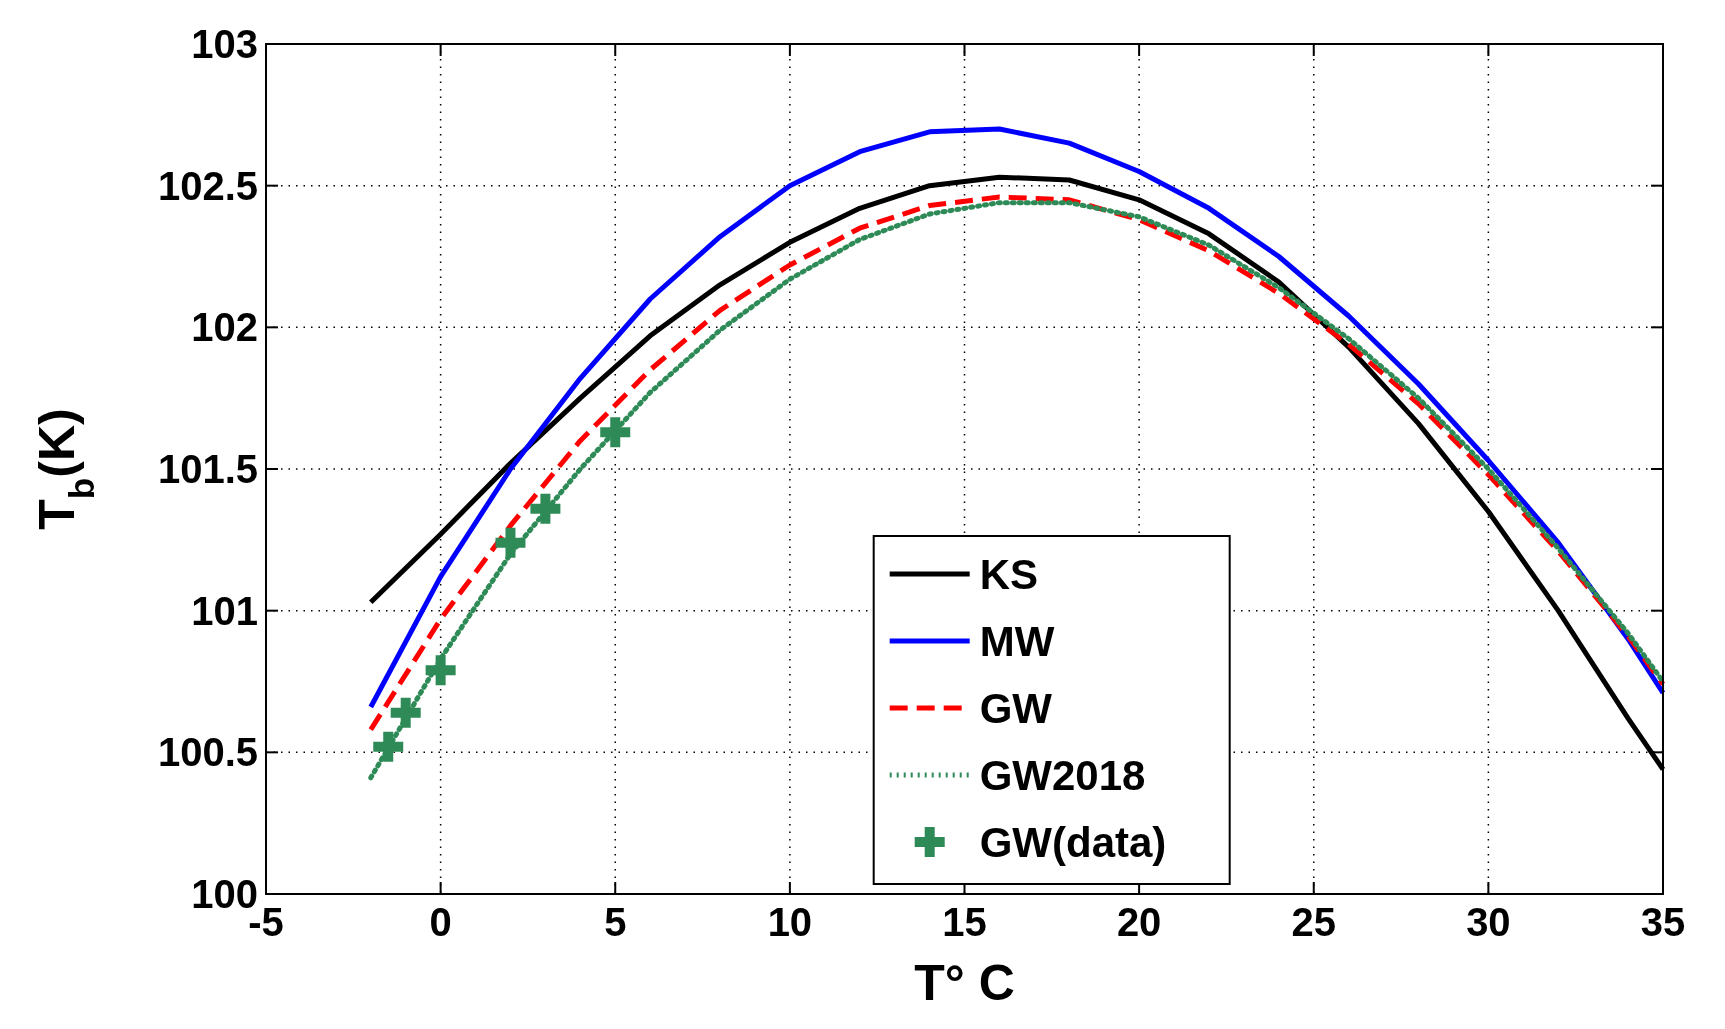 This screenshot has width=1725, height=1029. Describe the element at coordinates (224, 44) in the screenshot. I see `y-tick-label: 103` at that location.